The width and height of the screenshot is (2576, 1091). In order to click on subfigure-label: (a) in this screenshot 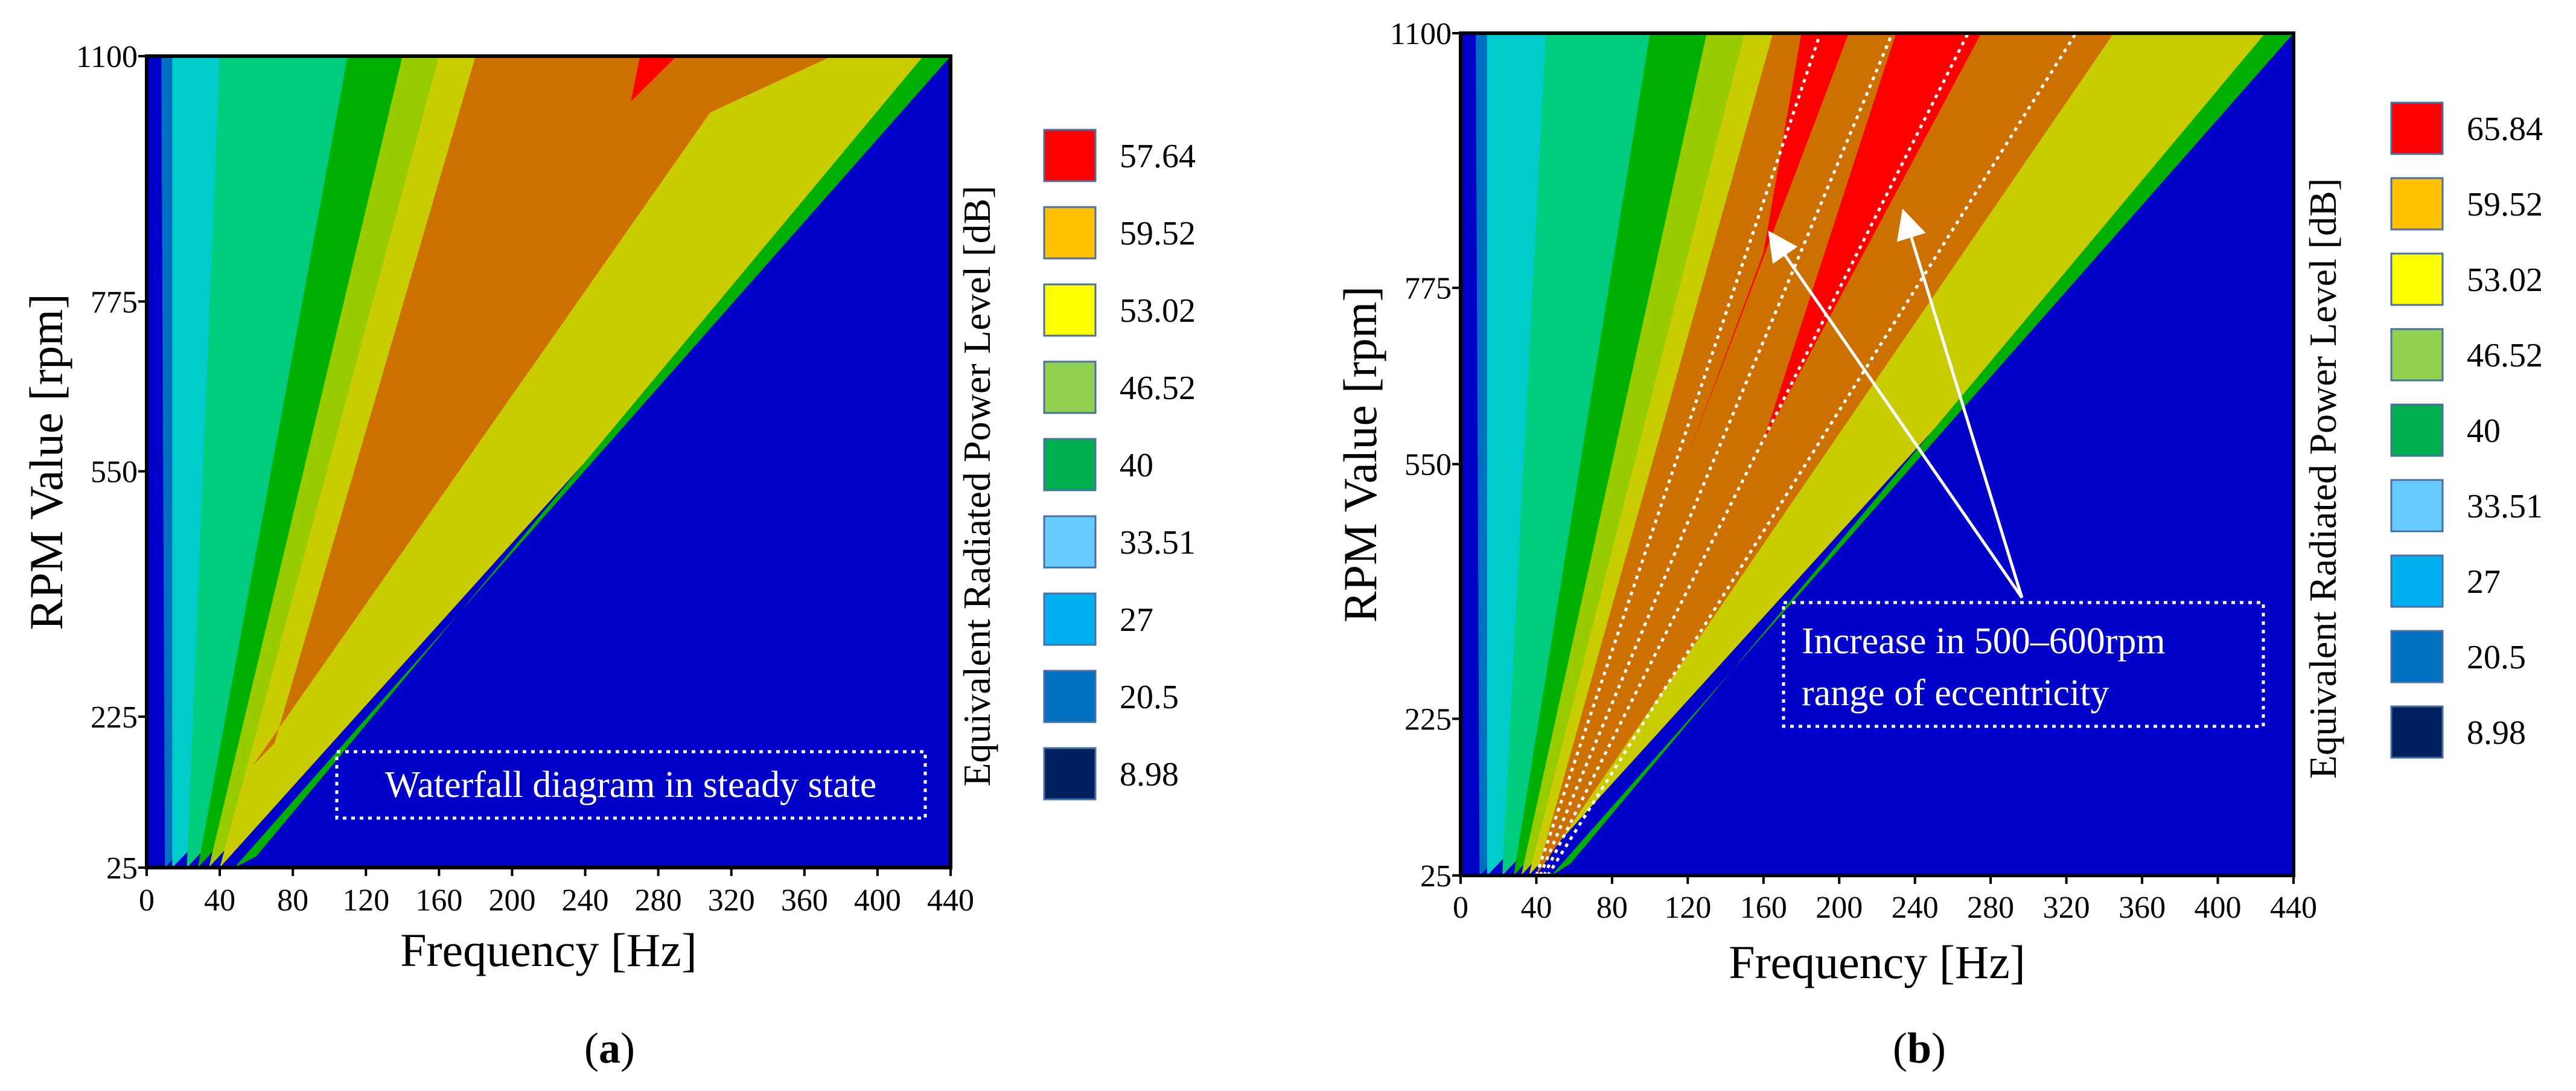, I will do `click(609, 1048)`.